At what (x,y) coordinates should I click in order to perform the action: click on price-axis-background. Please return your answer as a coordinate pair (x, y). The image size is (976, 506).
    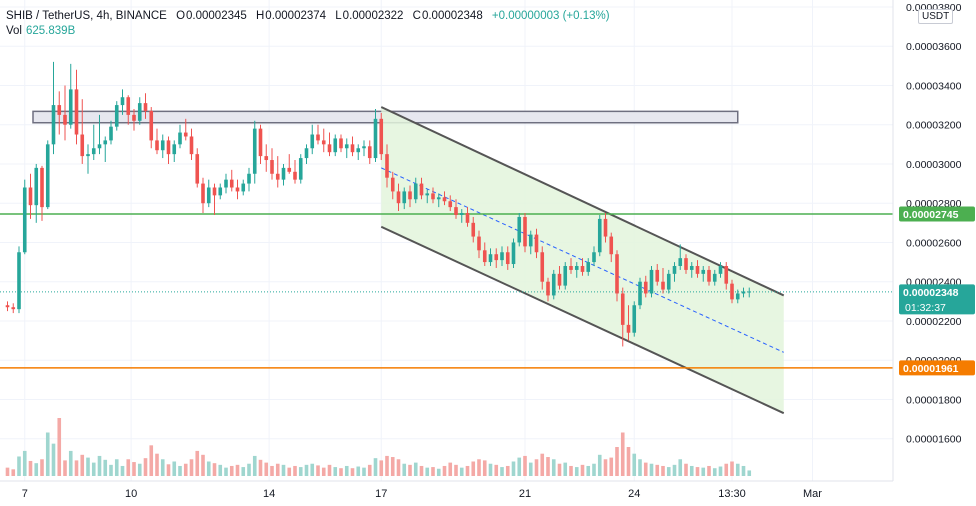
    Looking at the image, I should click on (934, 253).